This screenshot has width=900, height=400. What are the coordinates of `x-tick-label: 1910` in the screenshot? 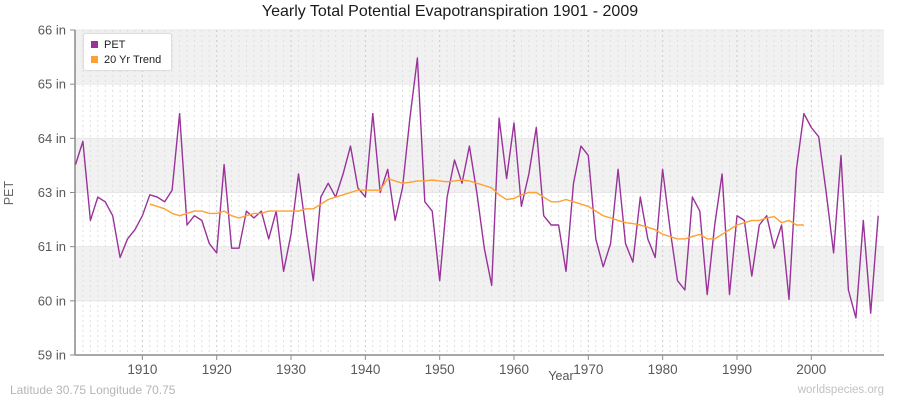 It's located at (142, 369).